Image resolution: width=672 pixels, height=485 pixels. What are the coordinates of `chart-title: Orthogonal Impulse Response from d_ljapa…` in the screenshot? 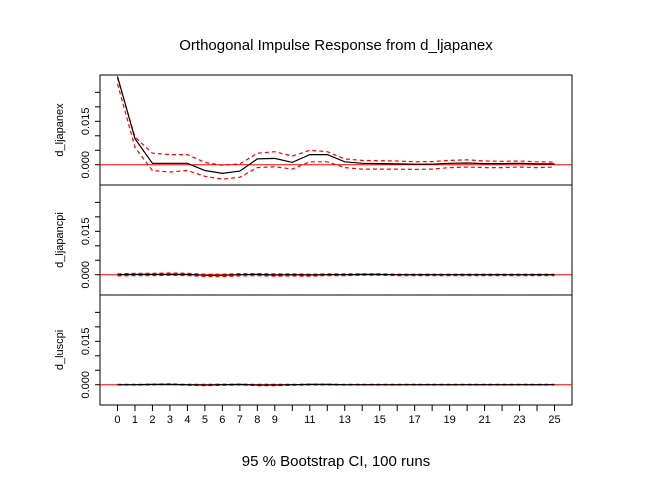 It's located at (336, 45).